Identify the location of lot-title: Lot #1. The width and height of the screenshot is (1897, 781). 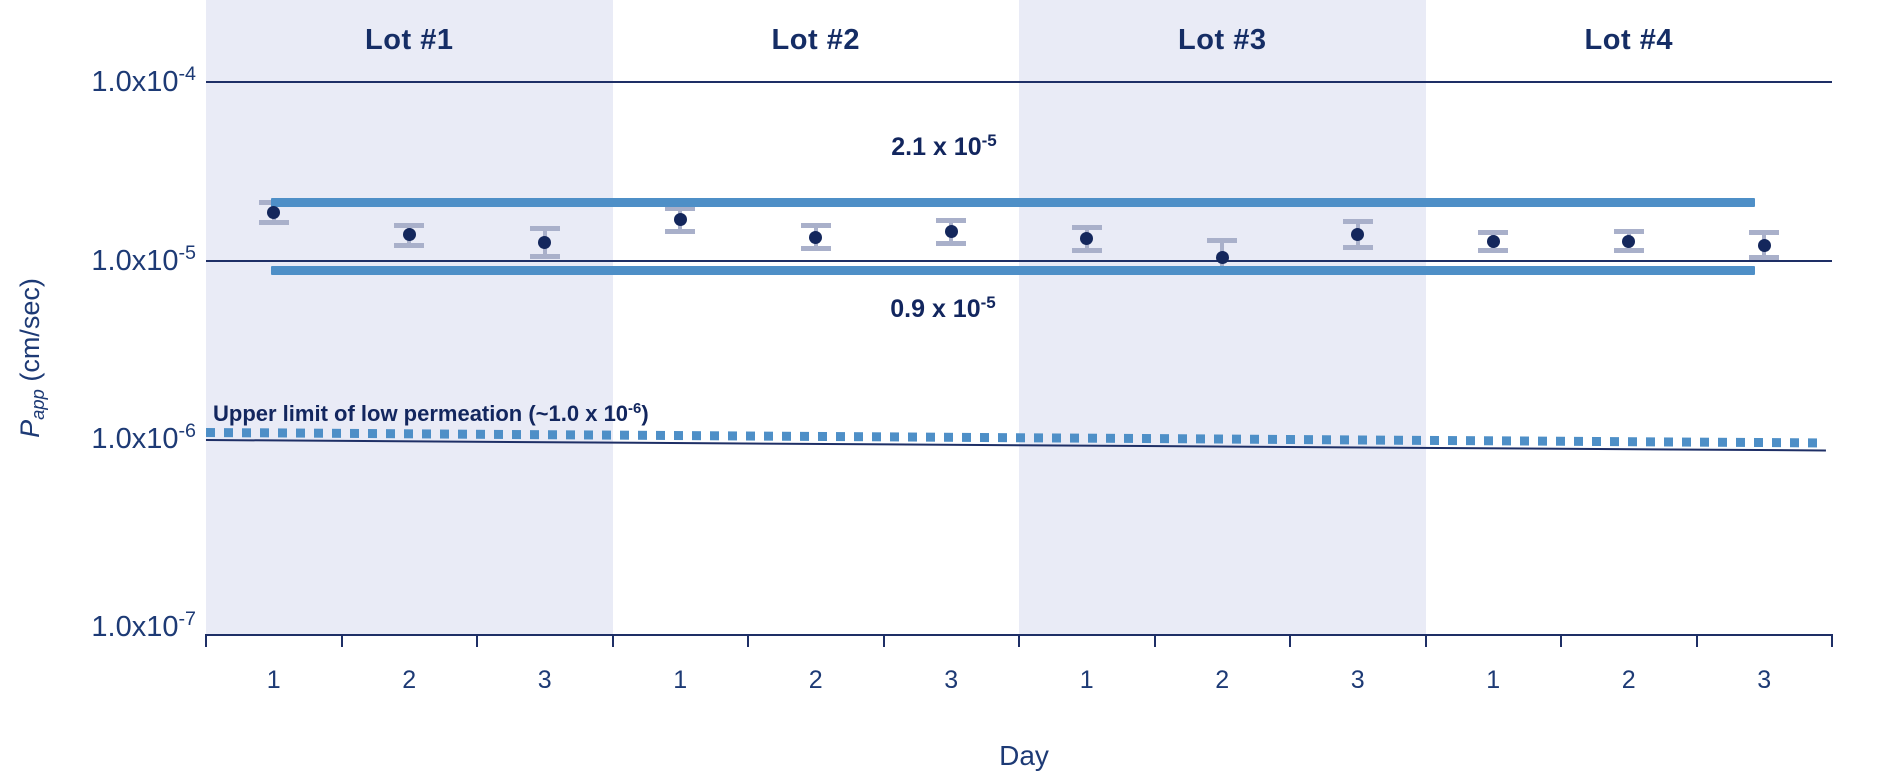
(409, 40).